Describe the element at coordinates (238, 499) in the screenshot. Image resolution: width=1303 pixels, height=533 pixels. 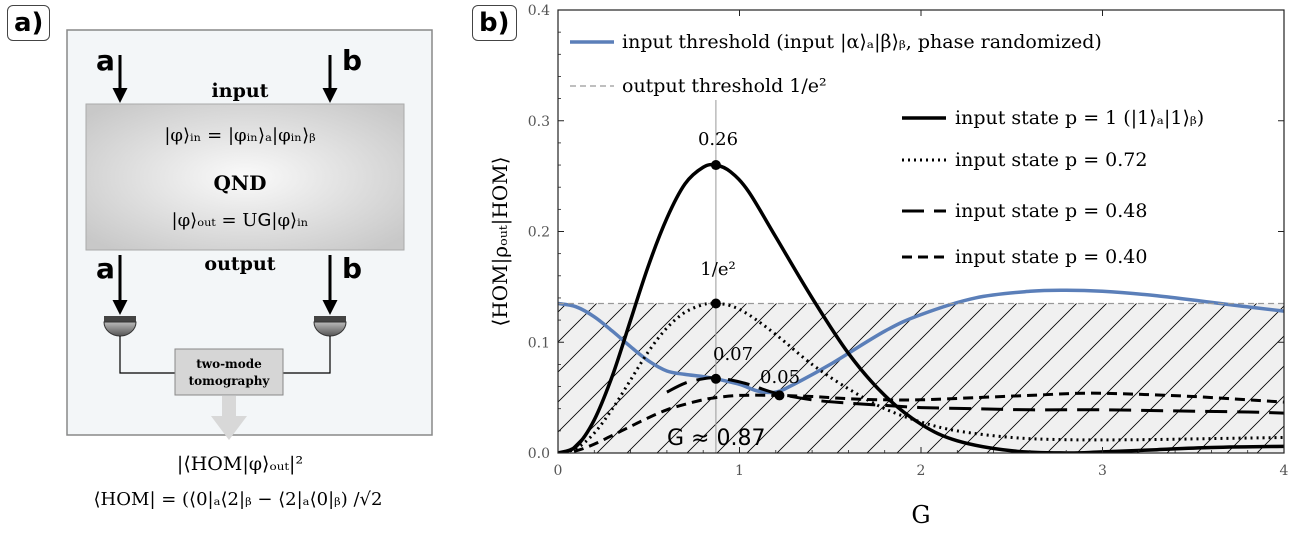
I see `hom-state-definition: ⟨HOM| = (⟨0|ₐ⟨2|ᵦ − ⟨2|ₐ⟨0|ᵦ) /√2` at that location.